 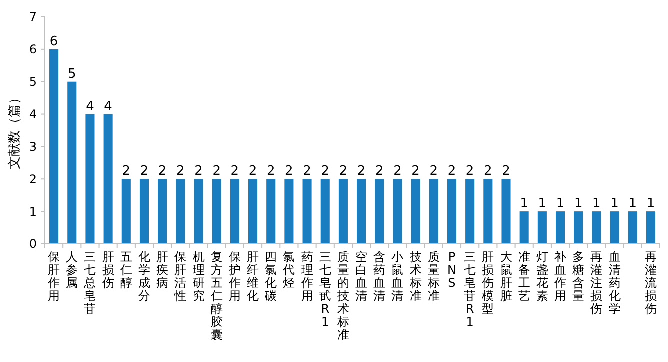 I want to click on x-tick-label: 三七皂苷R1, so click(x=470, y=289).